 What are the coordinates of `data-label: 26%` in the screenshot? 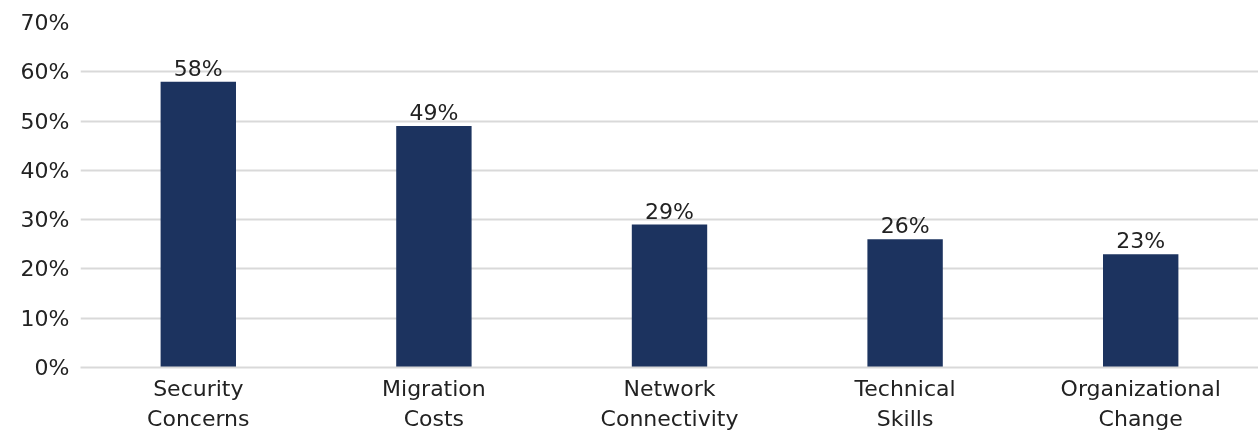 It's located at (905, 226).